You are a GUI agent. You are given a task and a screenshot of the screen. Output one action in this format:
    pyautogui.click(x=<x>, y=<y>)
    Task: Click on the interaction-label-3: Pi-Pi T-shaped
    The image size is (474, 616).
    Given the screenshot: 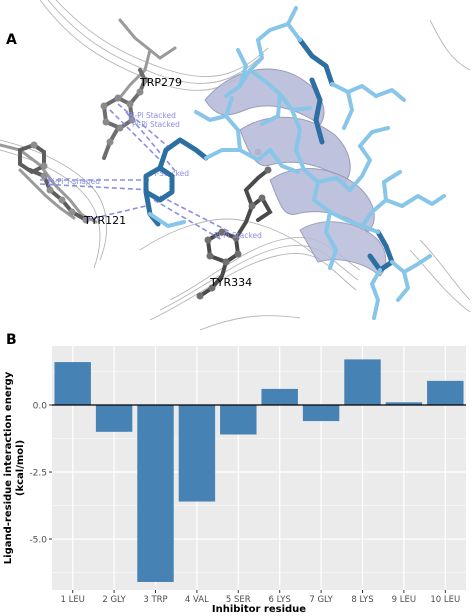 What is the action you would take?
    pyautogui.click(x=74, y=181)
    